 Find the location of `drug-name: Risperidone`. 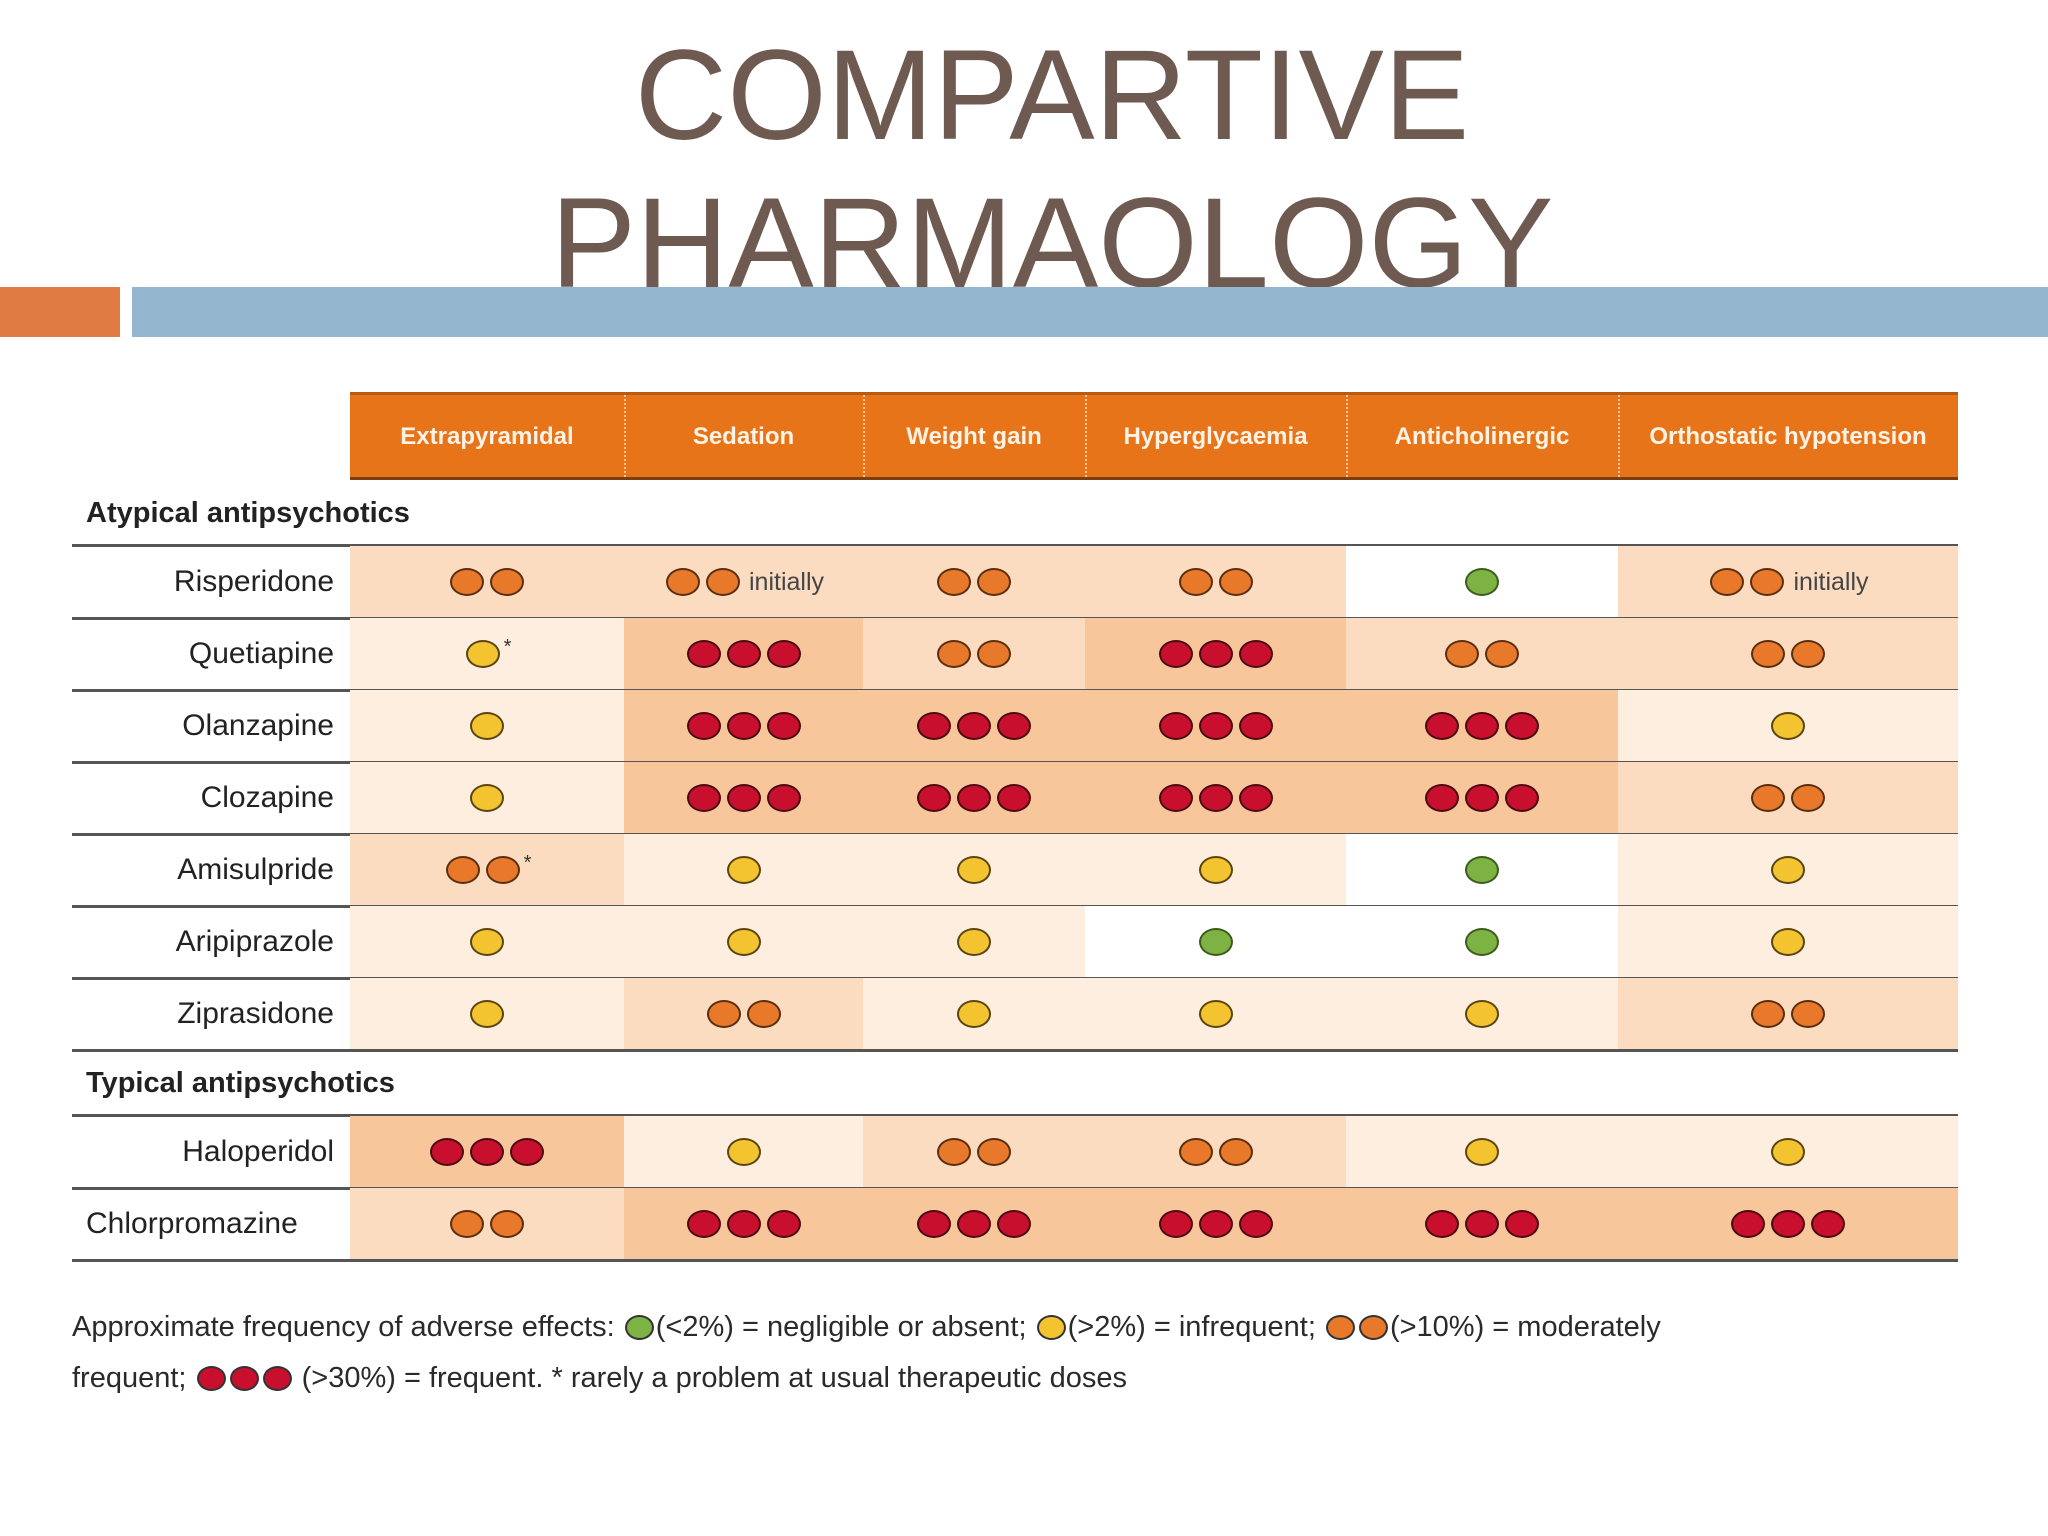

drug-name: Risperidone is located at coordinates (253, 581).